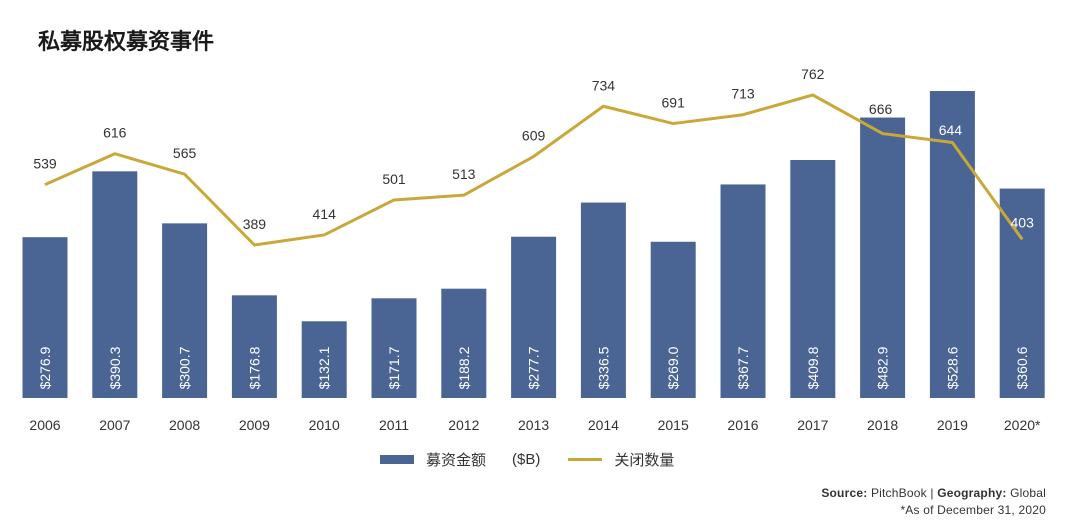 This screenshot has height=529, width=1080. What do you see at coordinates (534, 367) in the screenshot?
I see `bar-value-label: $277.7` at bounding box center [534, 367].